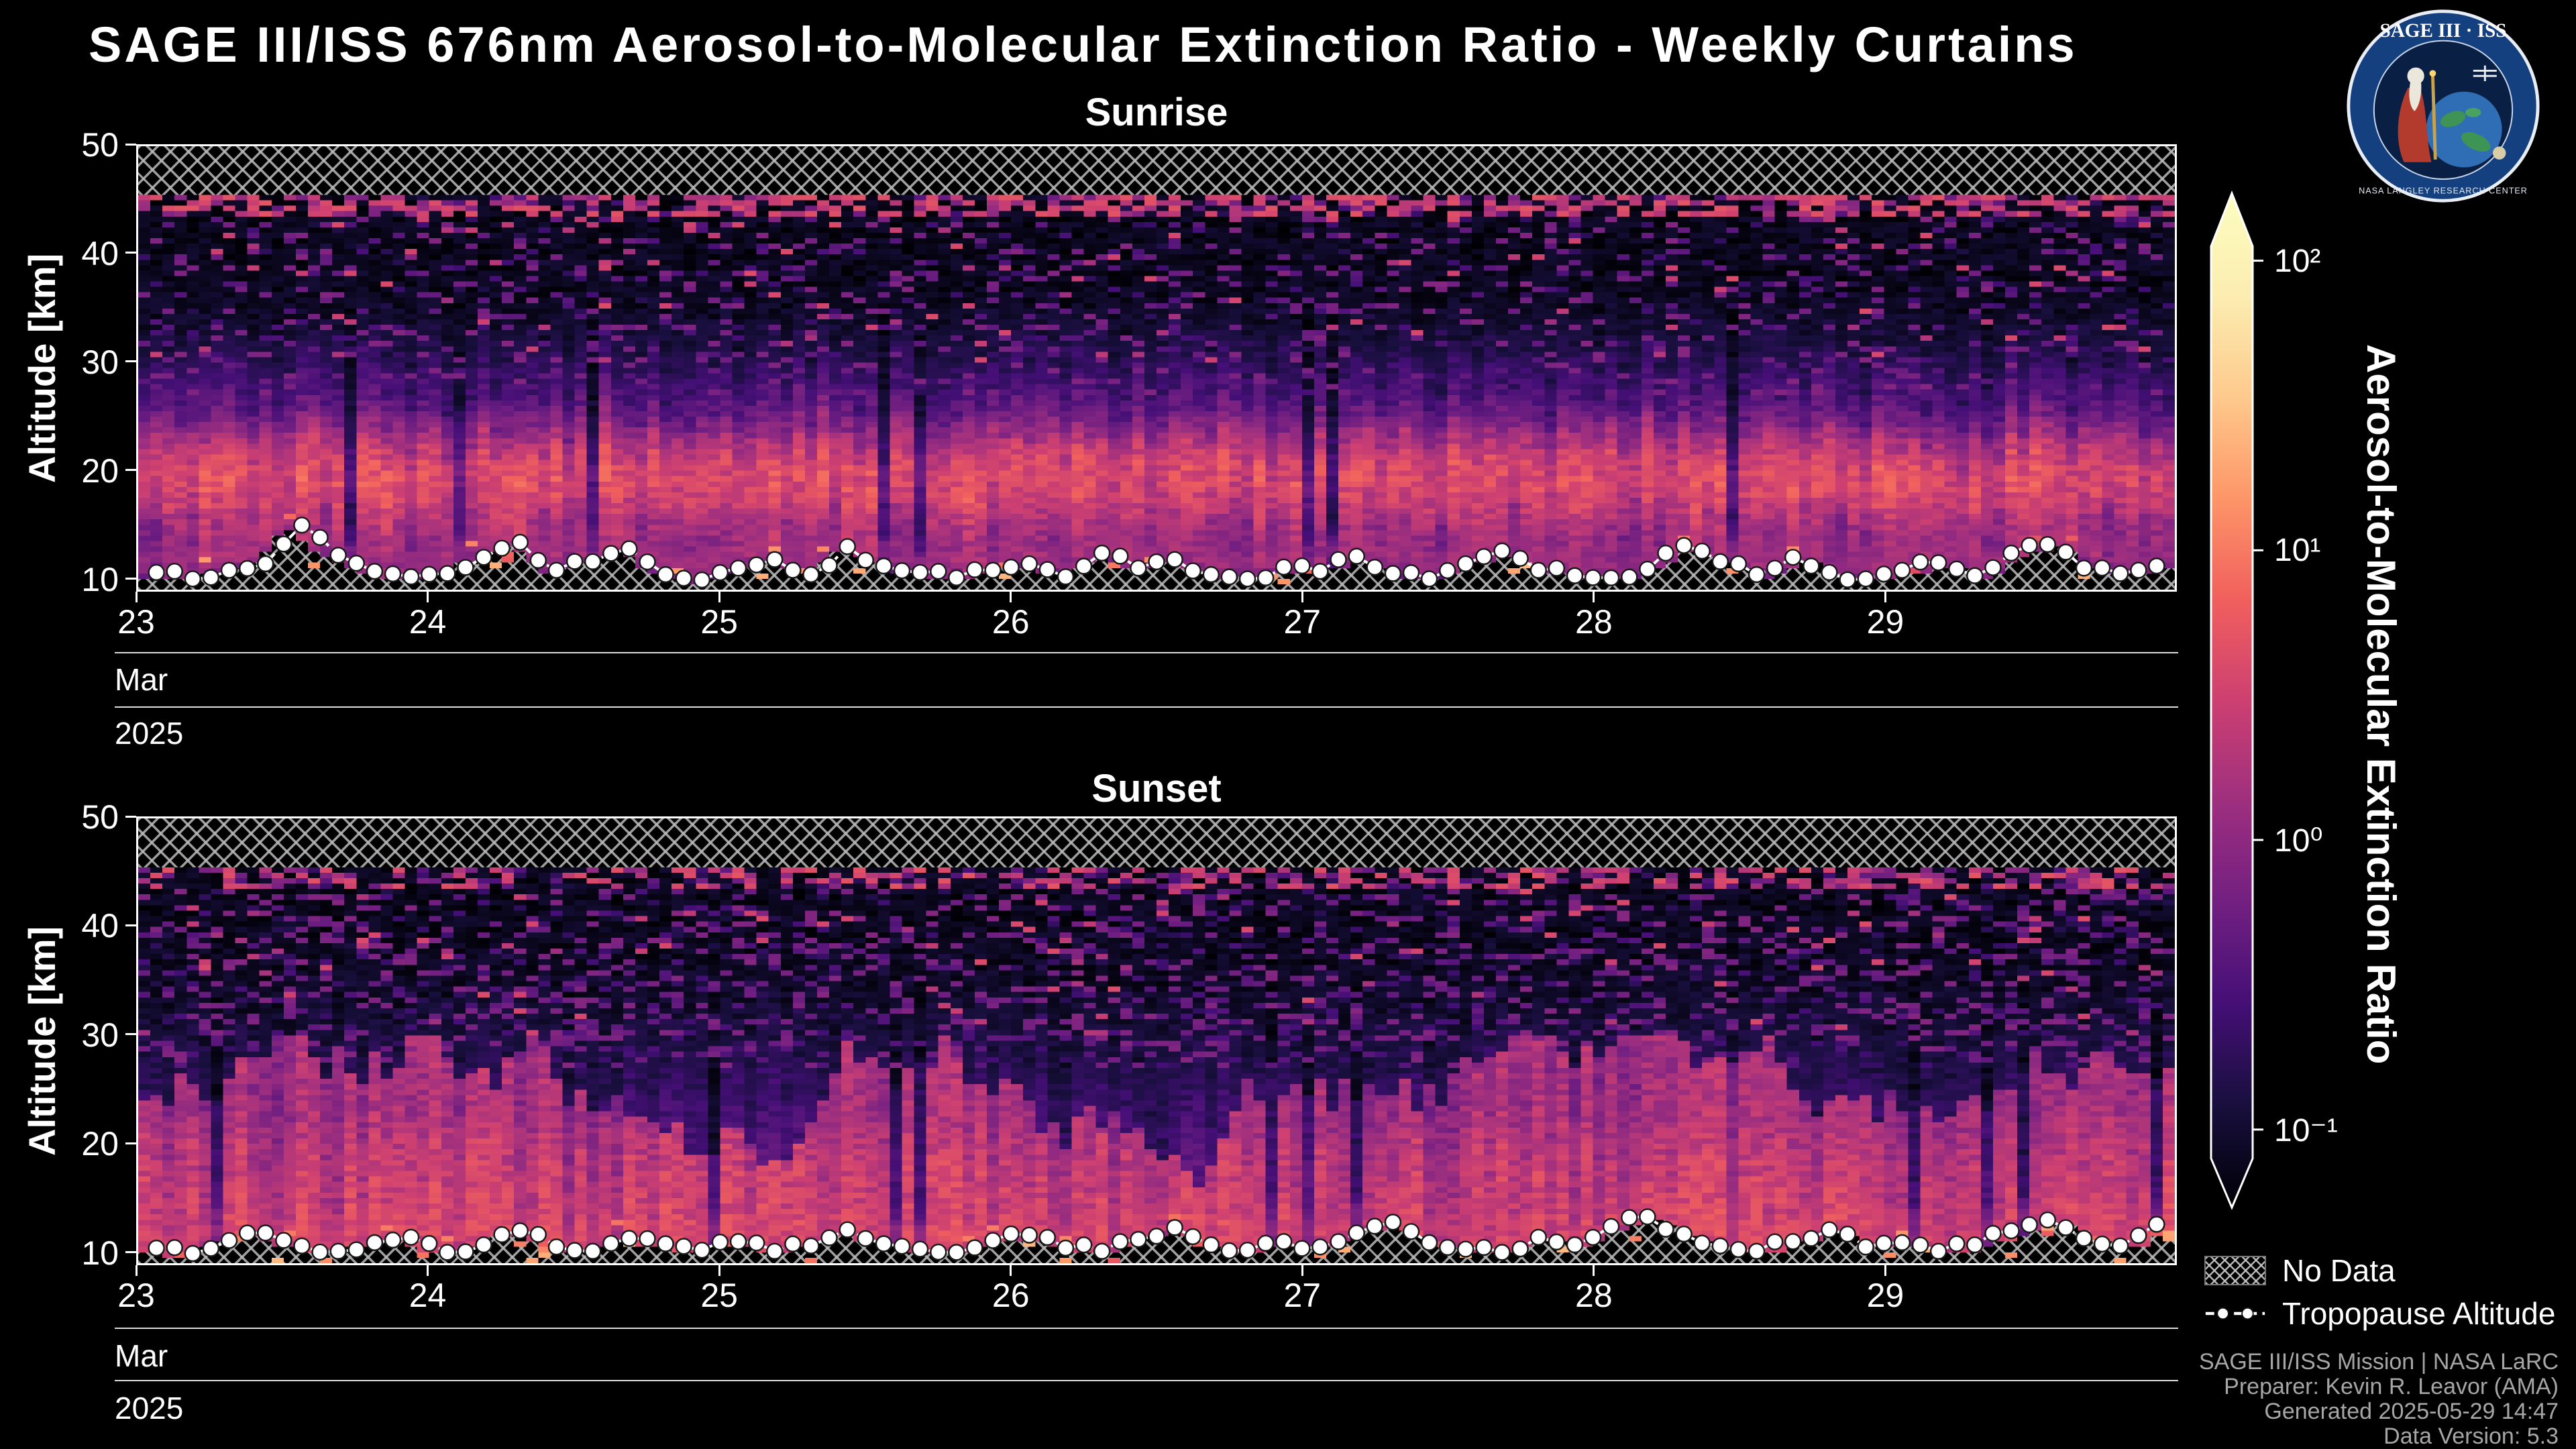 Image resolution: width=2576 pixels, height=1449 pixels. I want to click on colorbar-label: Aerosol-to-Molecular Extinction Ratio, so click(2381, 704).